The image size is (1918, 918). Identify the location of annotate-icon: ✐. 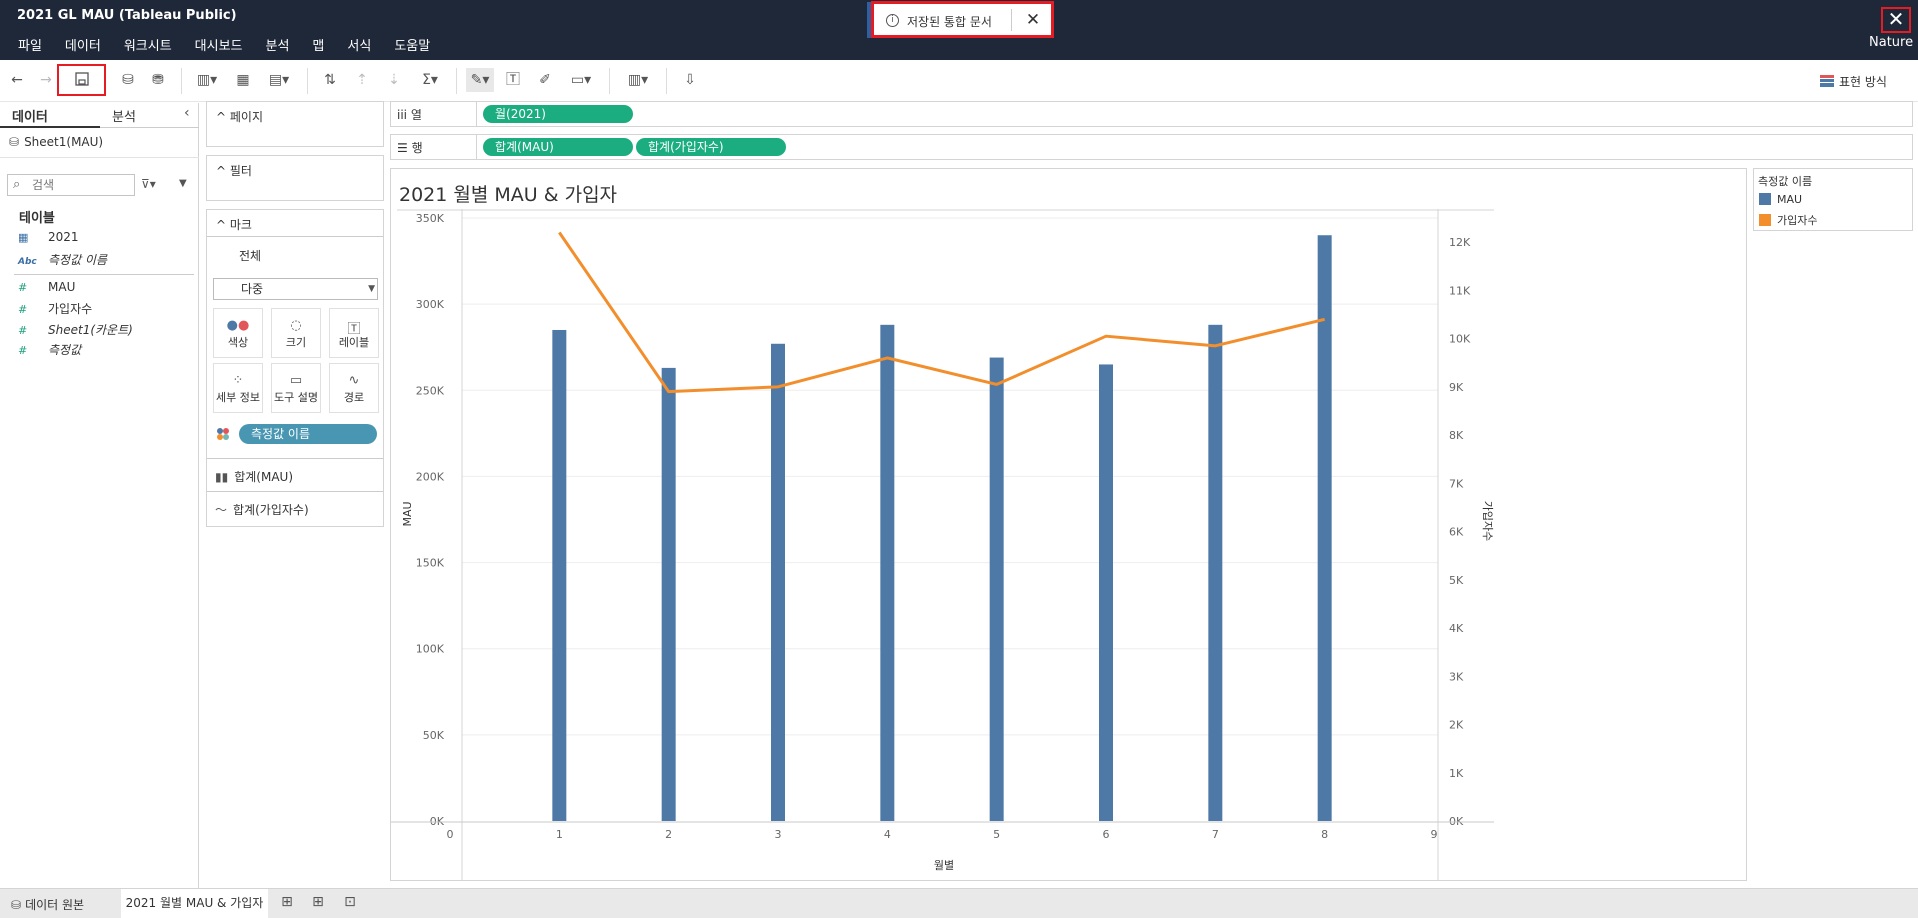
(545, 80).